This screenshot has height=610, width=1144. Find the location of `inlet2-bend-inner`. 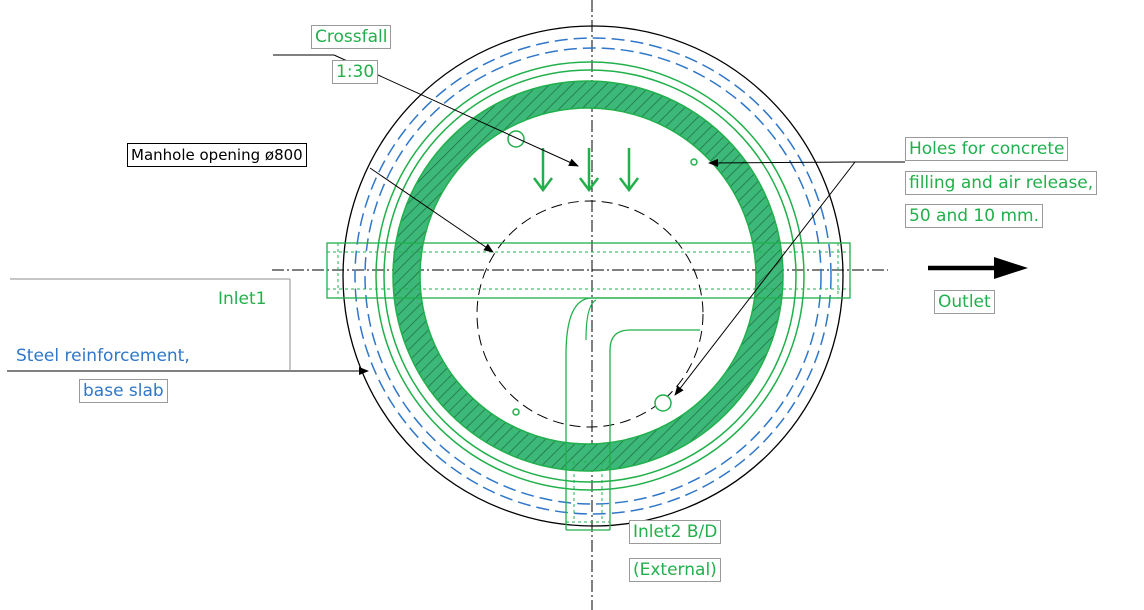

inlet2-bend-inner is located at coordinates (654, 429).